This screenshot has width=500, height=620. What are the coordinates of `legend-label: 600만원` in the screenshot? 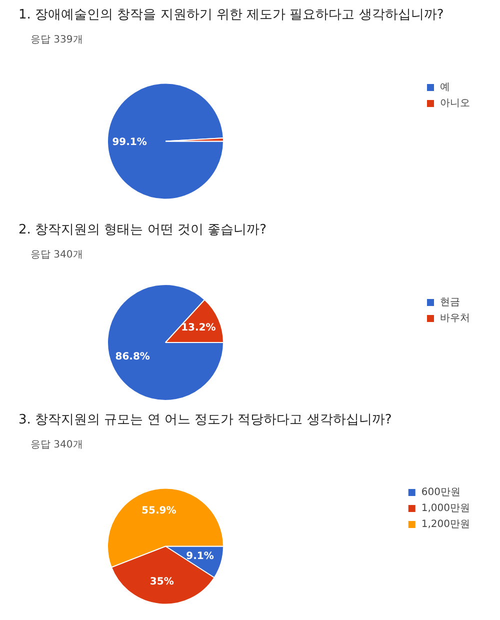 It's located at (440, 492).